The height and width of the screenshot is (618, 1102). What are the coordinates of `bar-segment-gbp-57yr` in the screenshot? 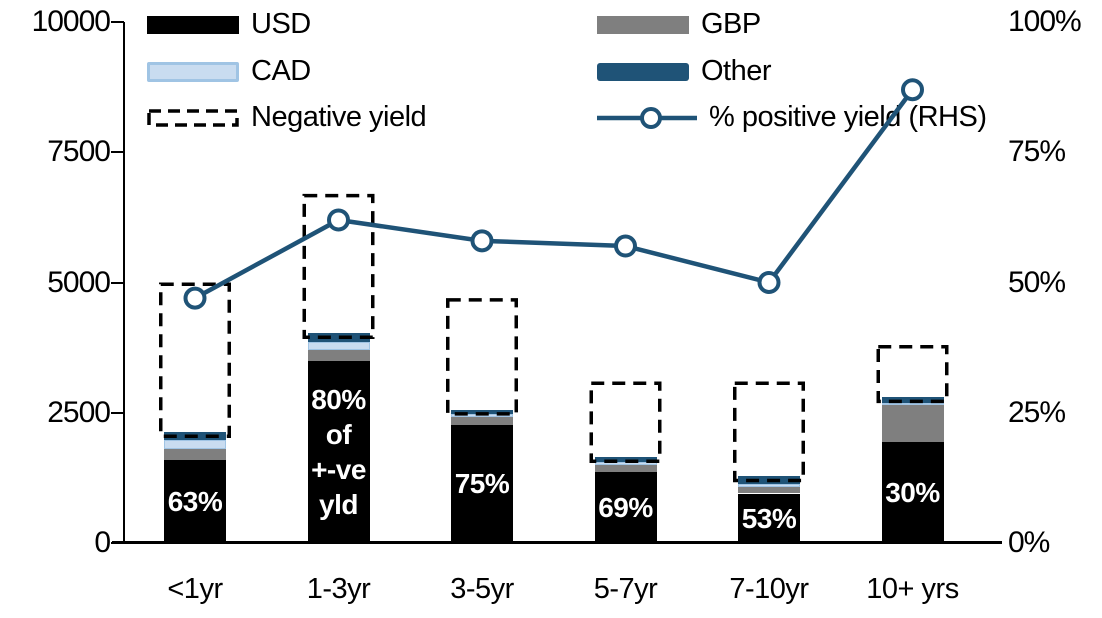 It's located at (625, 468).